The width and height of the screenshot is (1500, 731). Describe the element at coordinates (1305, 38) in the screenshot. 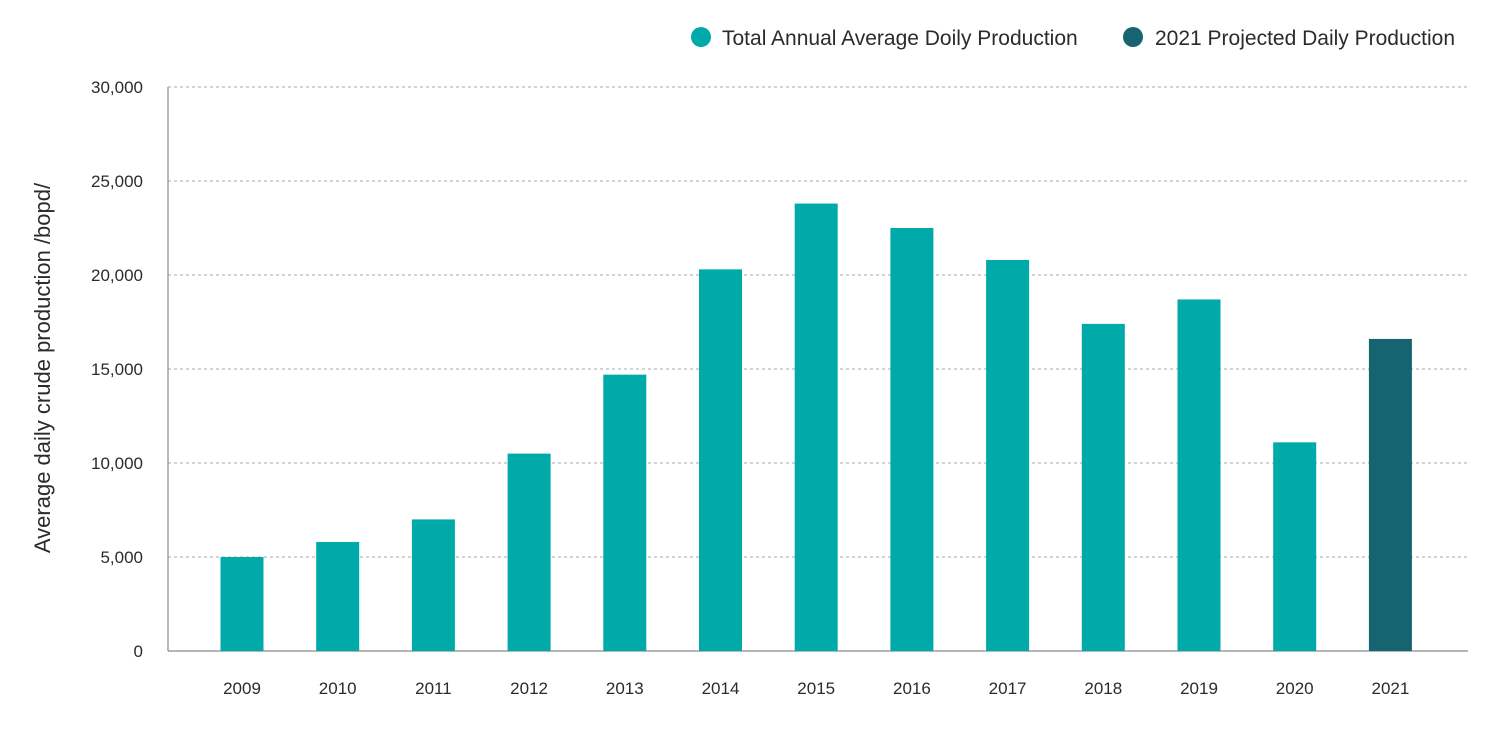

I see `legend-label: 2021 Projected Daily Production` at that location.